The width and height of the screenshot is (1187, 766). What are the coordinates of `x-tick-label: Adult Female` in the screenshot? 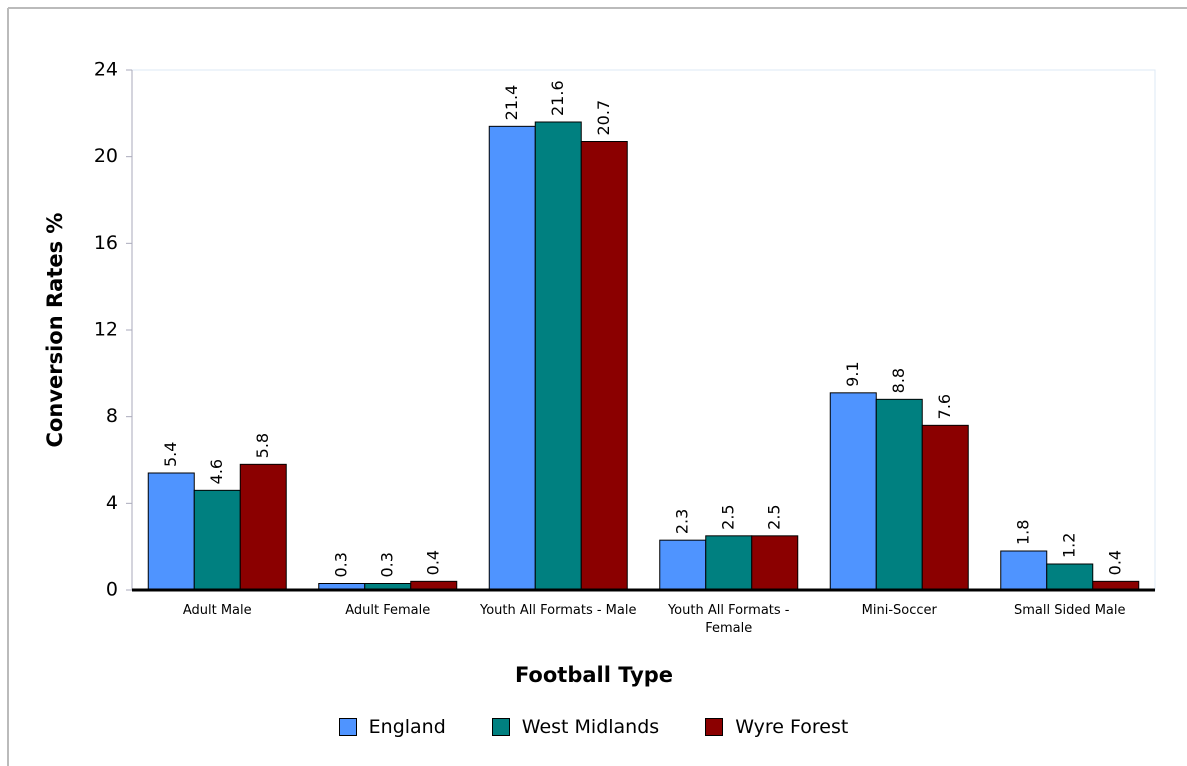 It's located at (388, 610).